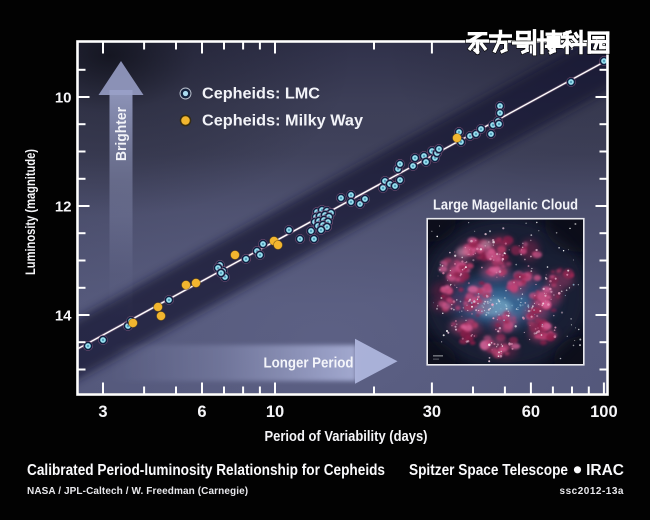 Image resolution: width=650 pixels, height=520 pixels. I want to click on svg-text: Spitzer Space Telescope, so click(488, 470).